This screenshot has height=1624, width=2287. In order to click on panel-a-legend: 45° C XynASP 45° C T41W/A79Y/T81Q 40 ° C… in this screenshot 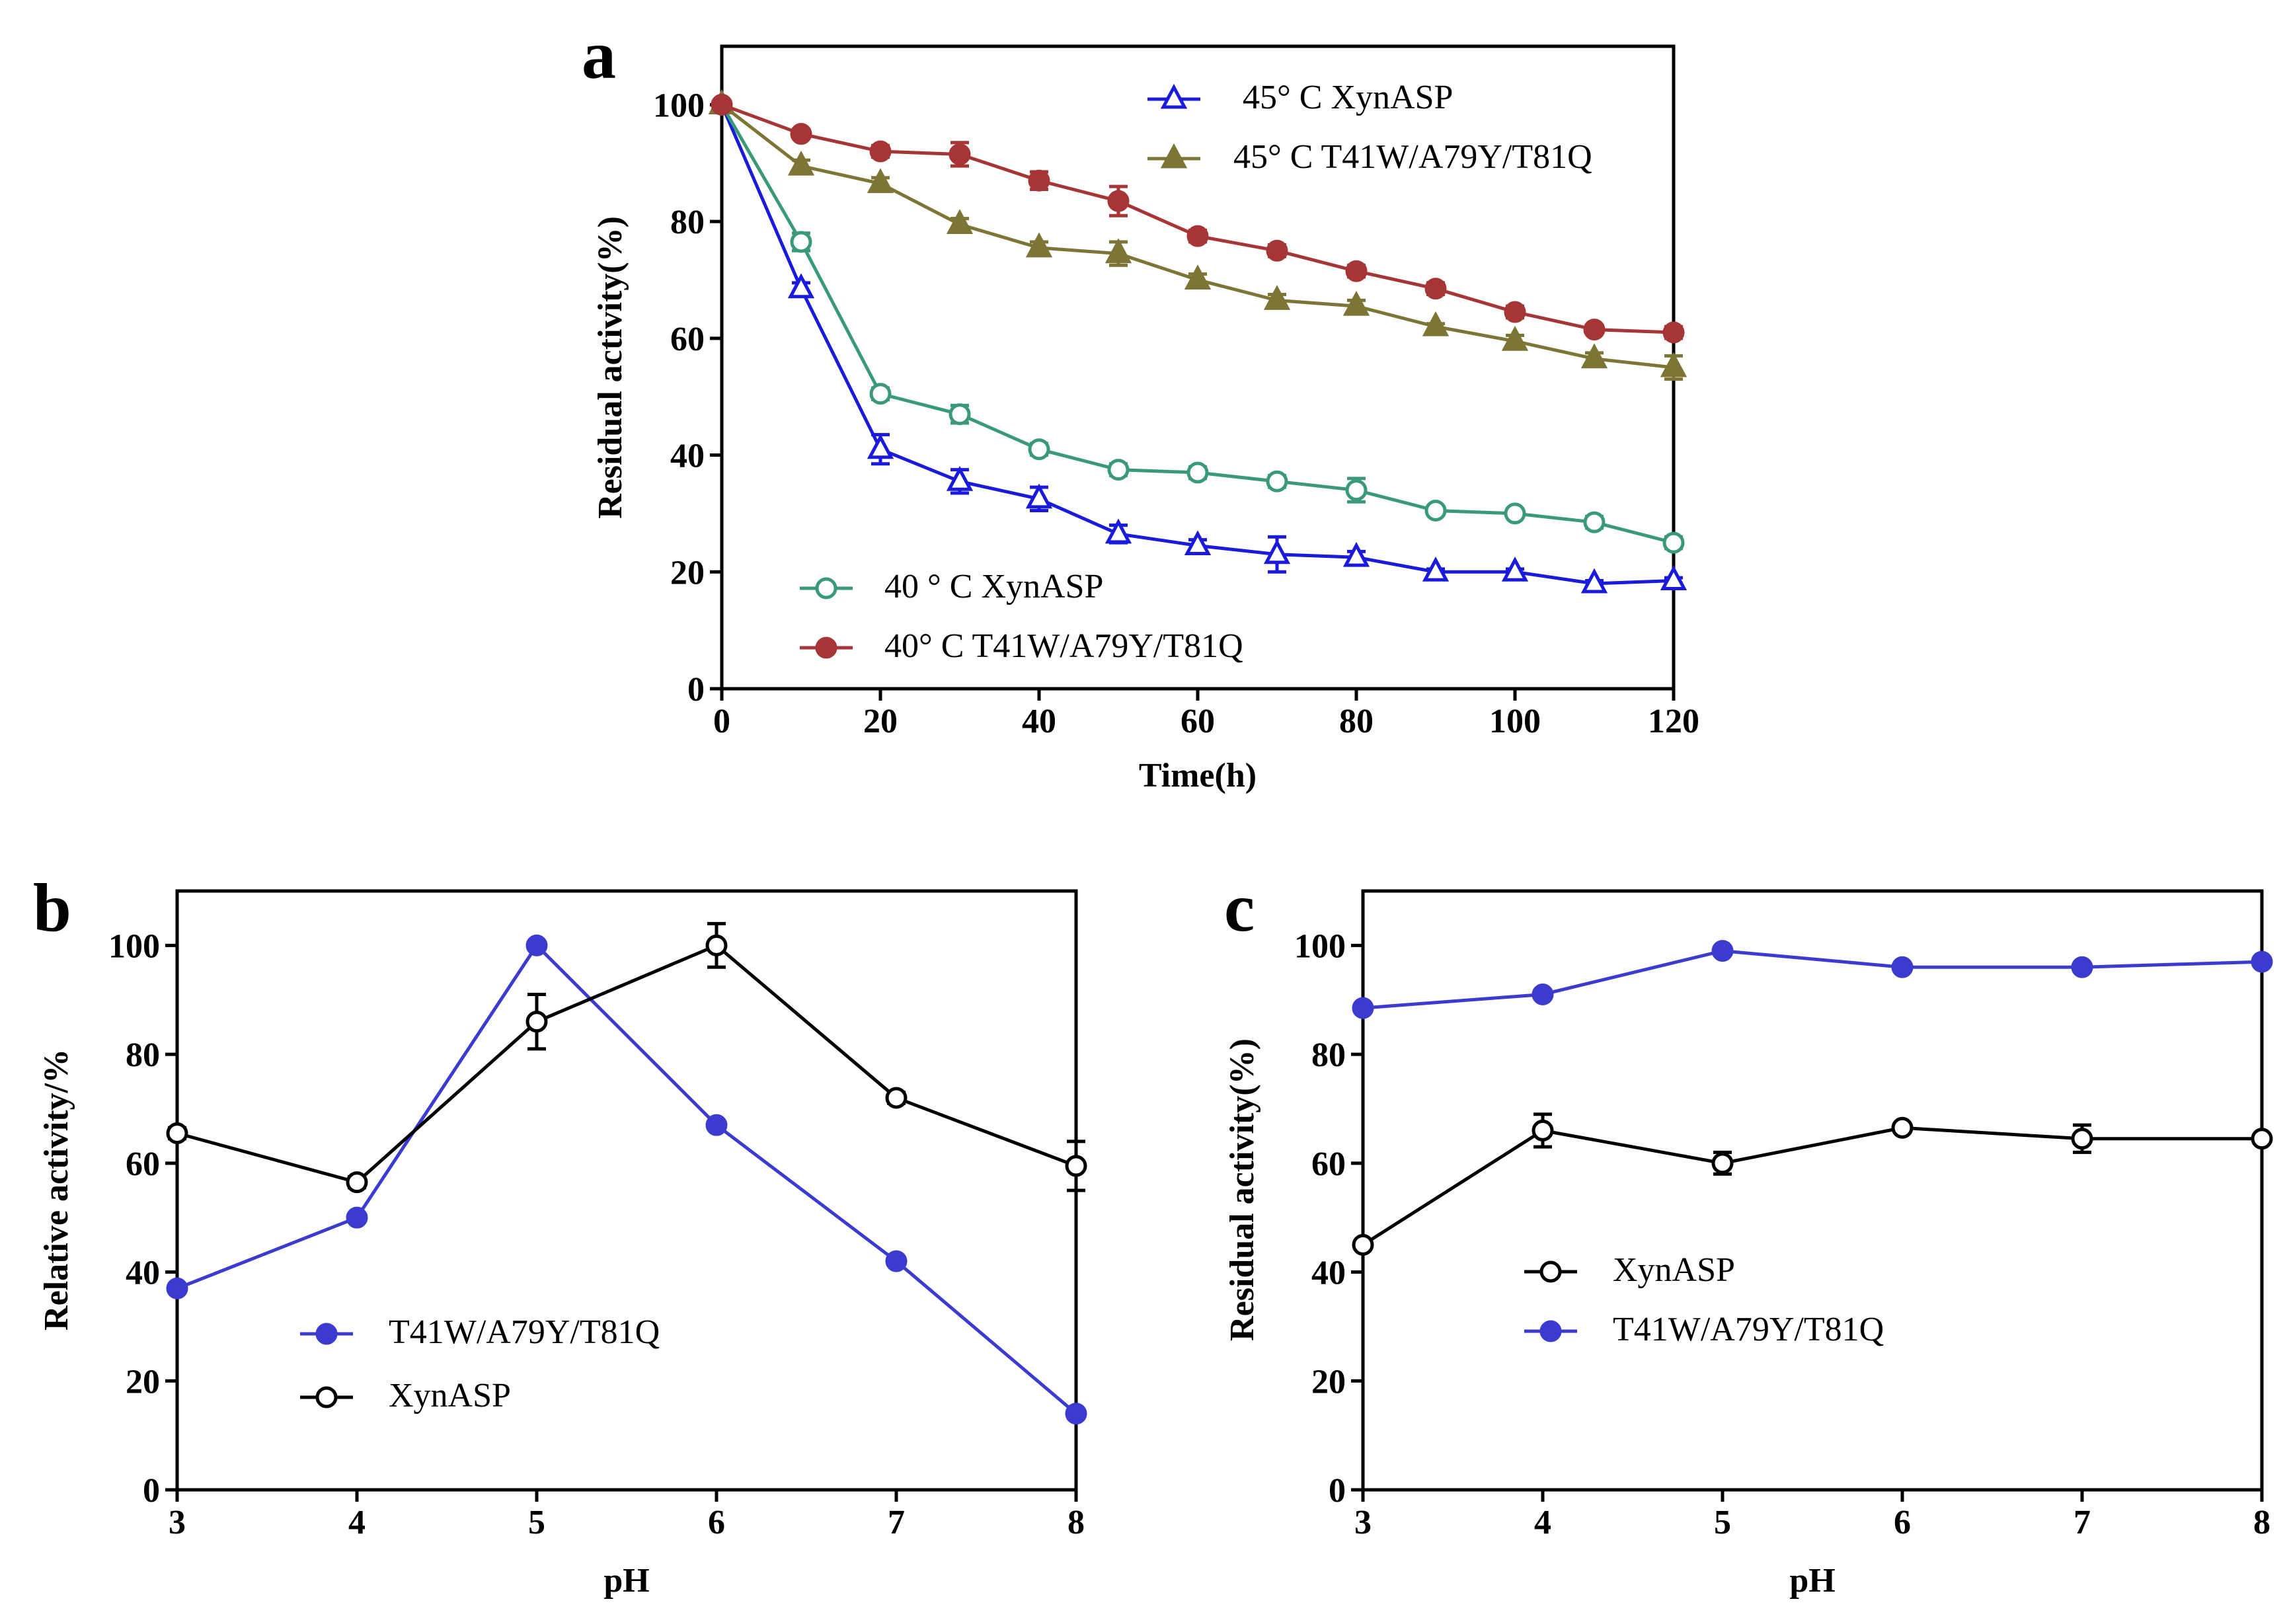, I will do `click(1196, 372)`.